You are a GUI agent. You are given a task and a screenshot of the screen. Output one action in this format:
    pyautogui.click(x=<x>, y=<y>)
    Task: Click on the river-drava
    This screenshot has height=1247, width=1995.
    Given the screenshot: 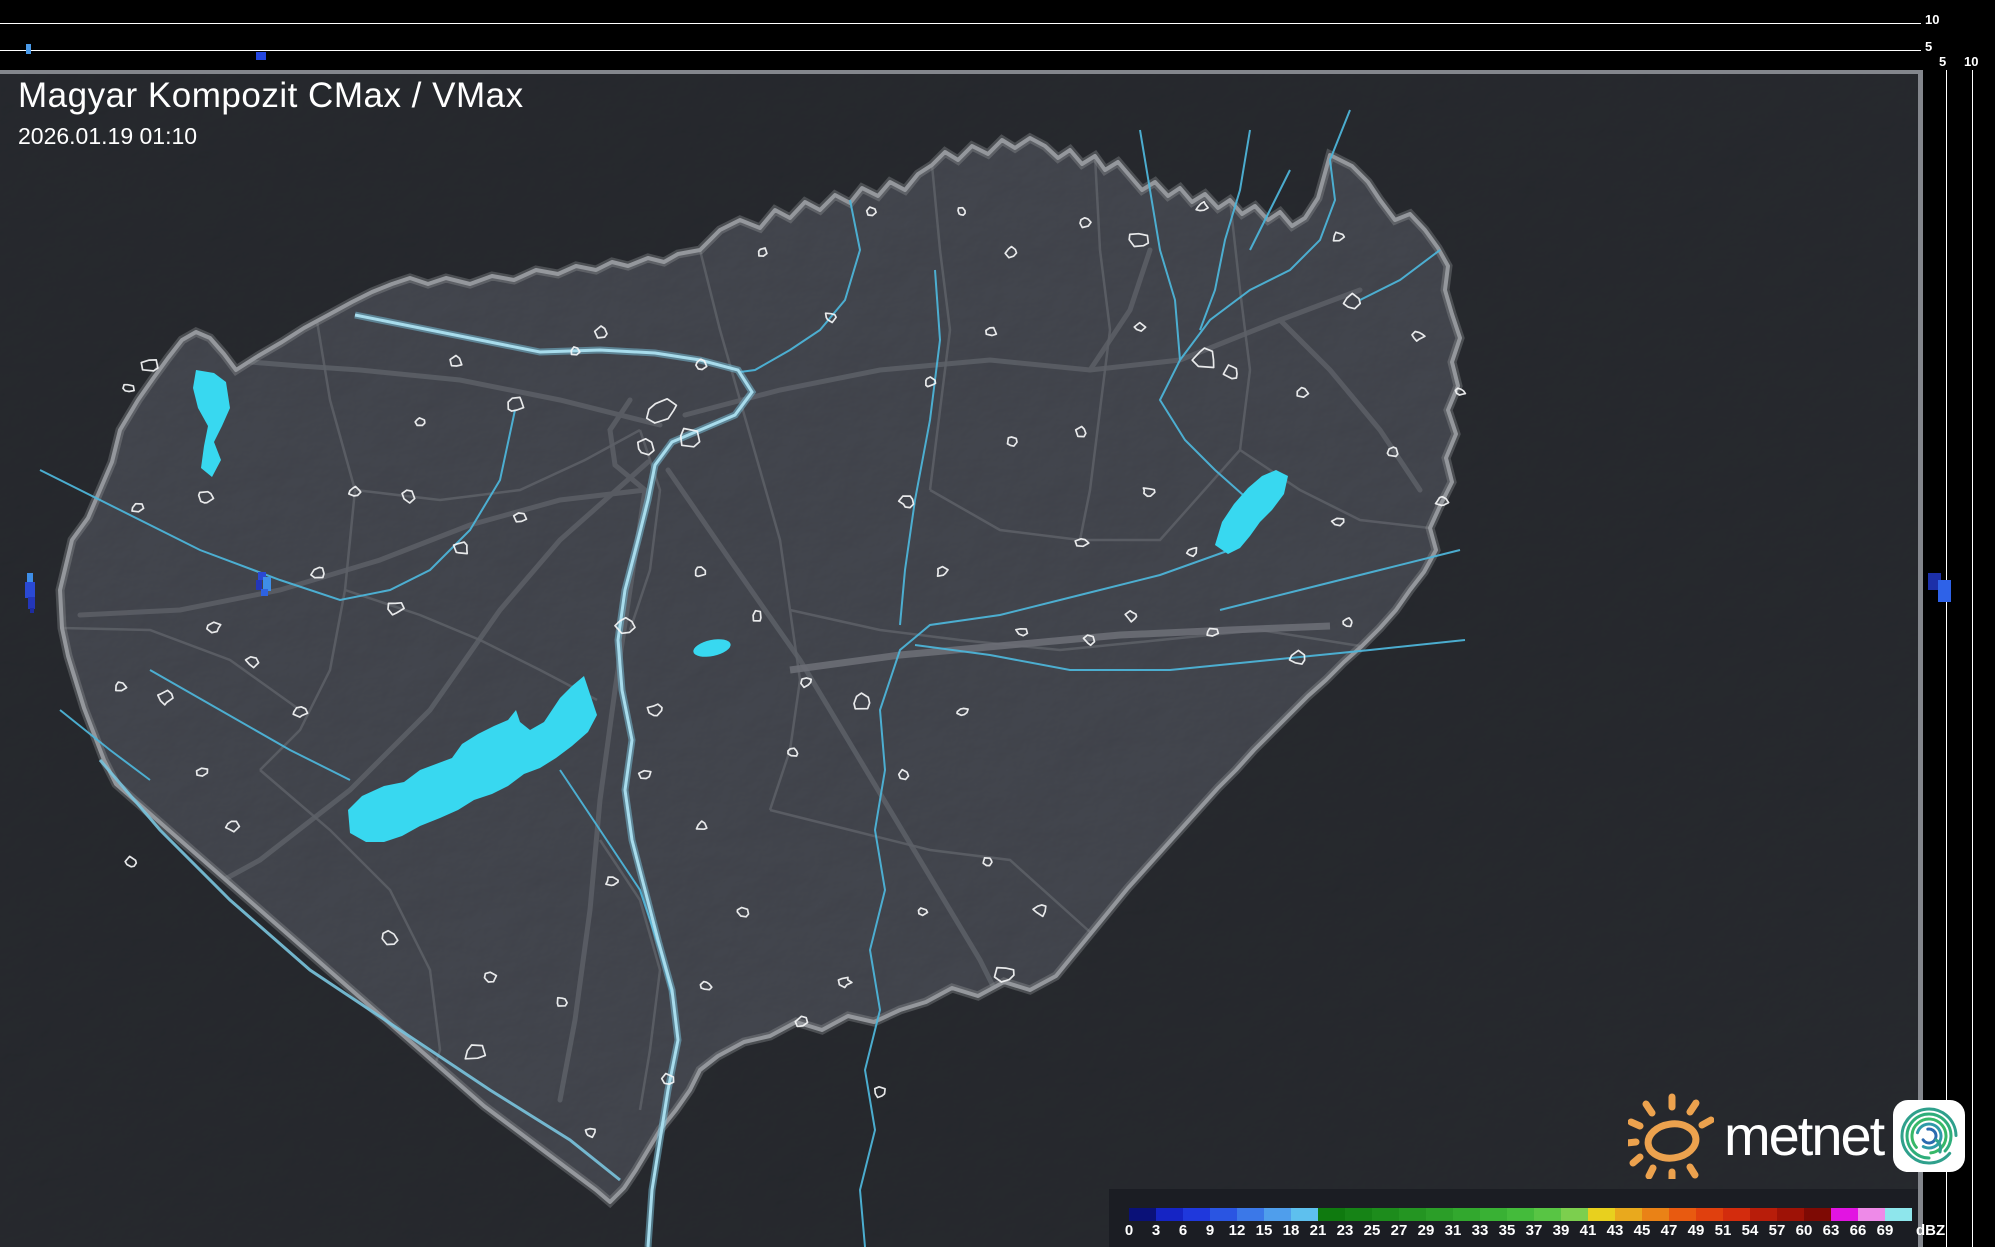 What is the action you would take?
    pyautogui.click(x=359, y=970)
    